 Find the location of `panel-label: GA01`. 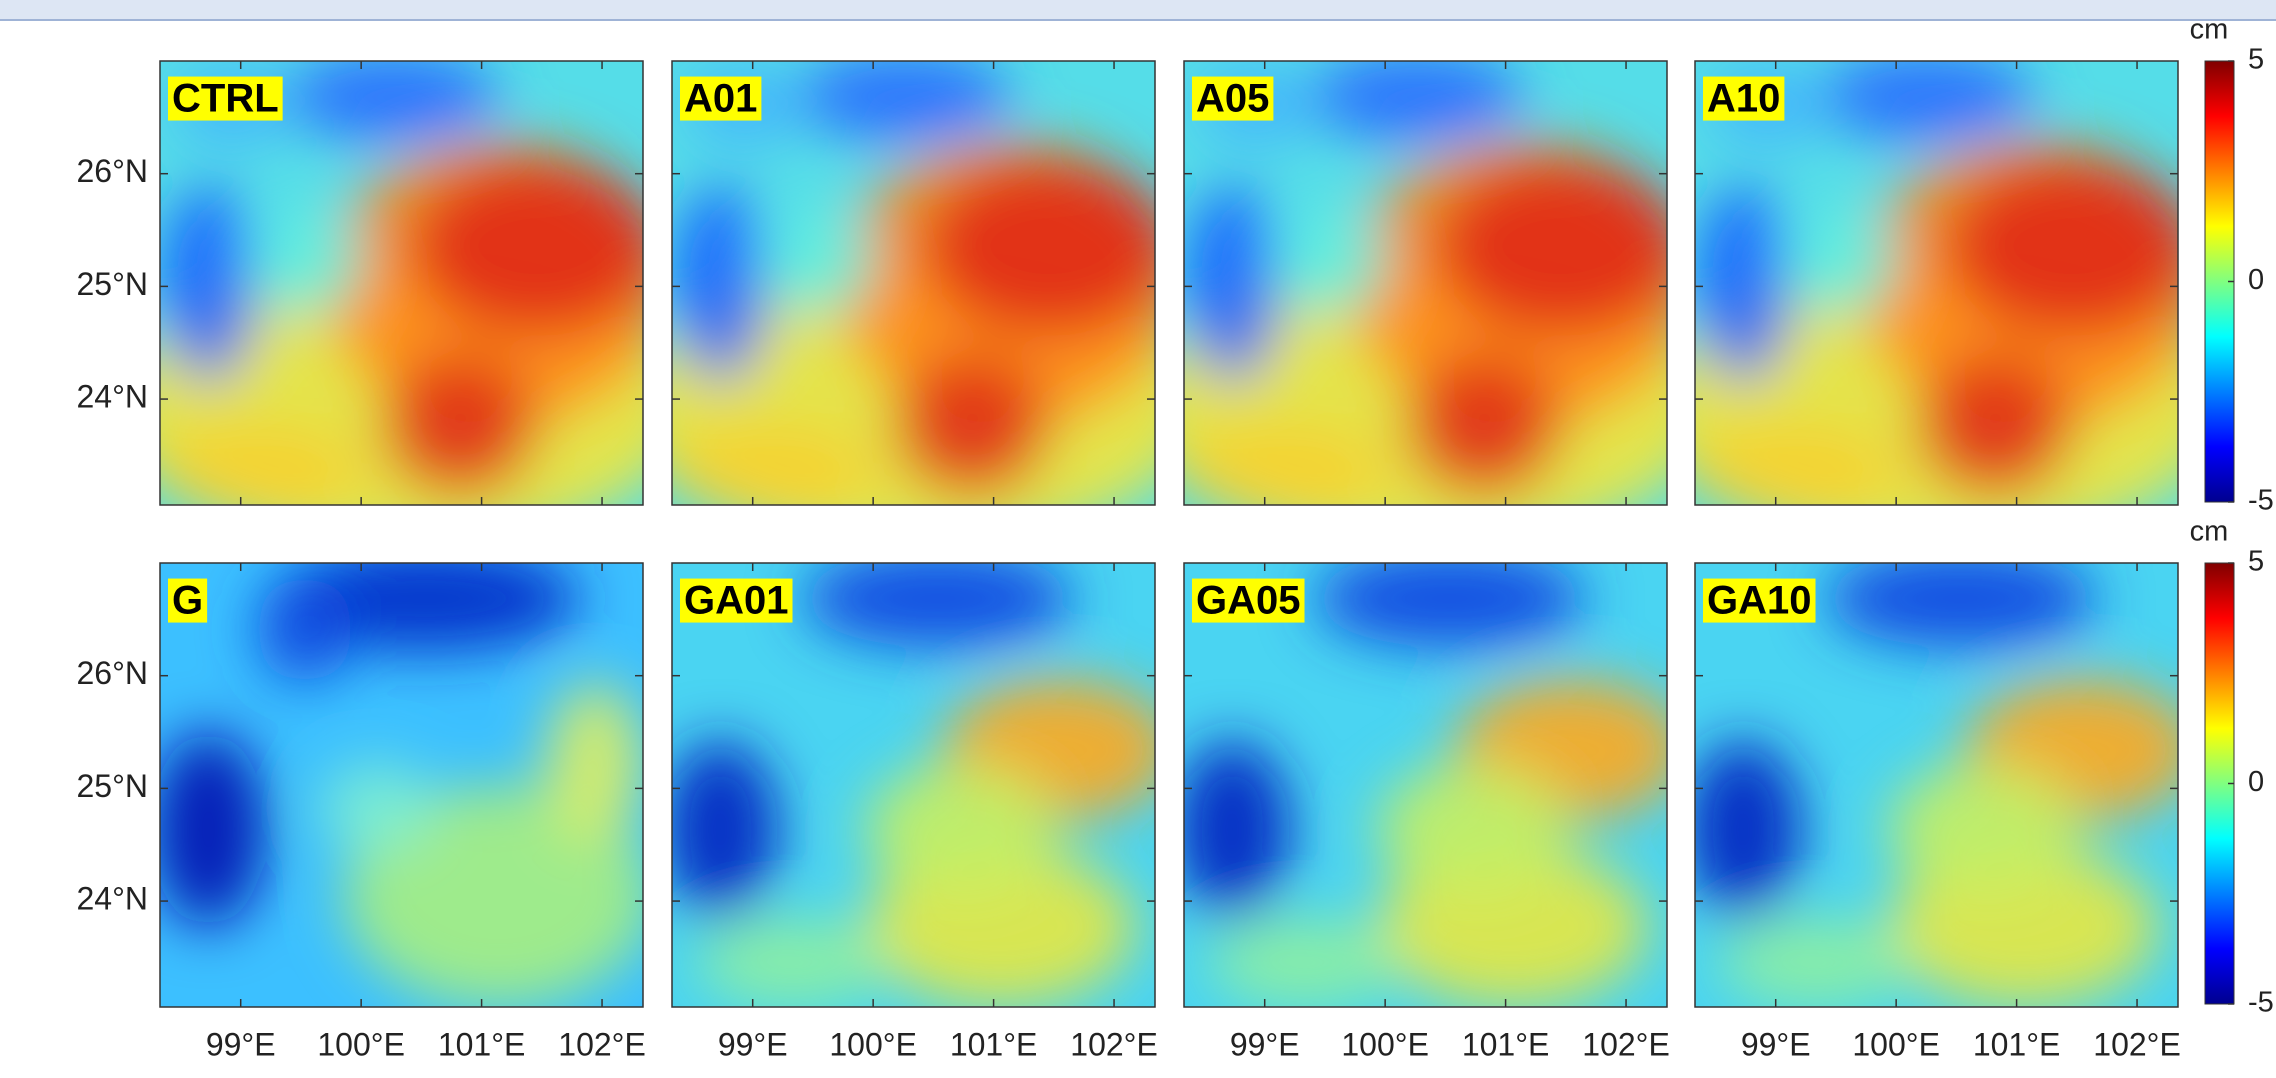

panel-label: GA01 is located at coordinates (736, 601).